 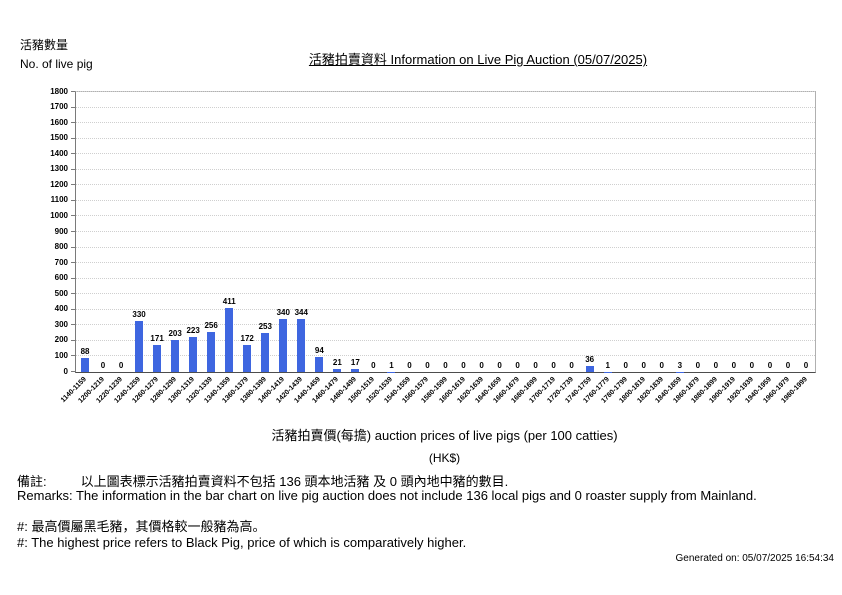 I want to click on y-tick-label: 1100, so click(x=59, y=200).